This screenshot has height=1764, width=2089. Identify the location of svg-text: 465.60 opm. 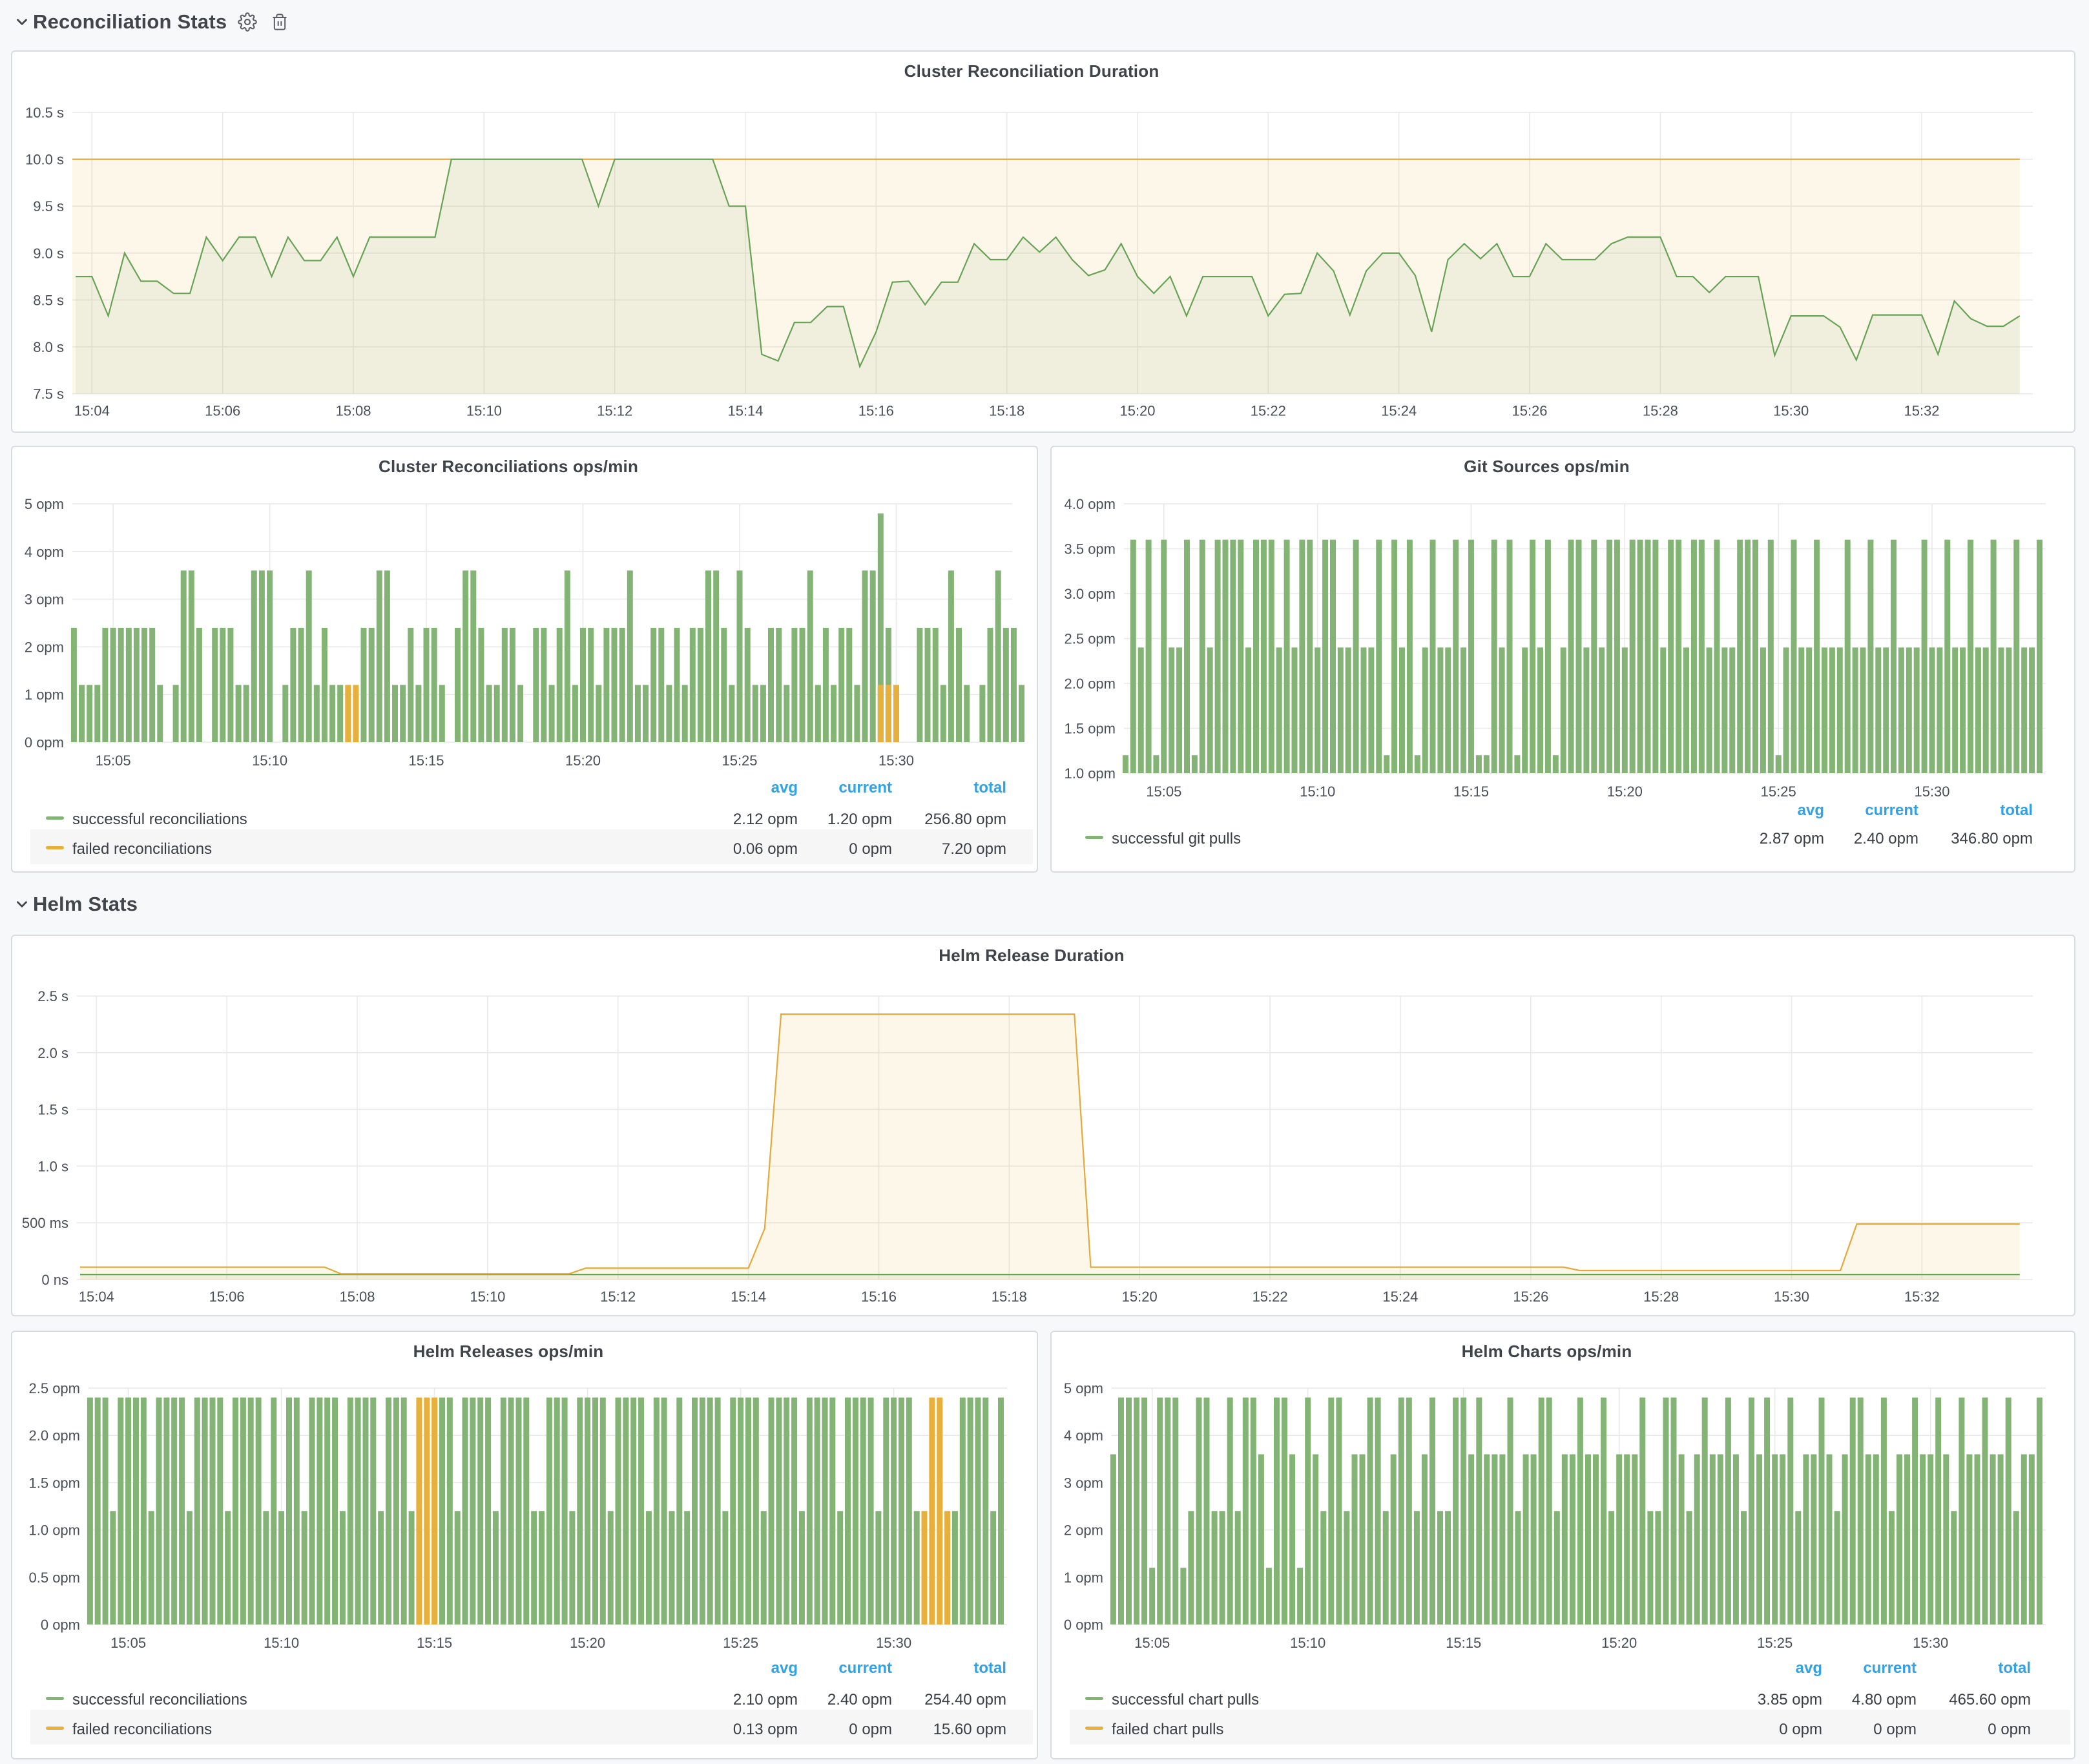
(1990, 1699).